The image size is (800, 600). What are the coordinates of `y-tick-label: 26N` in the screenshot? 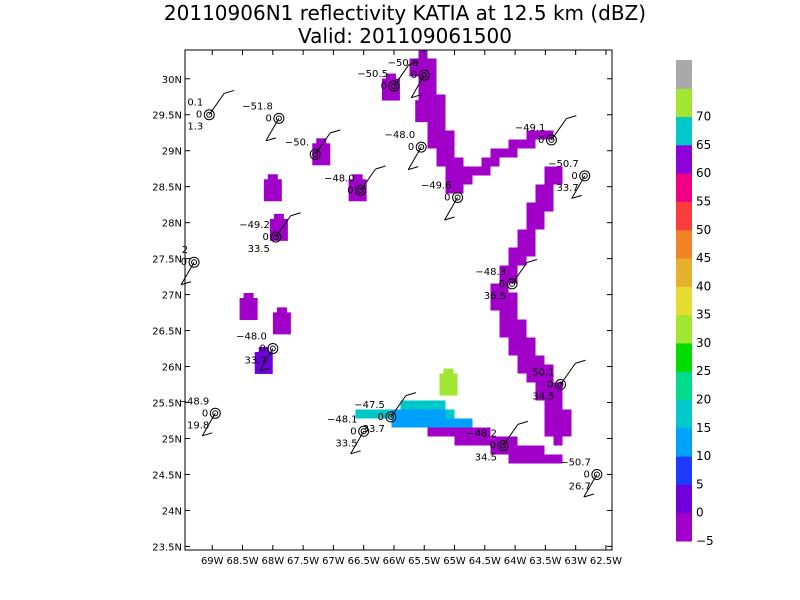 It's located at (172, 368).